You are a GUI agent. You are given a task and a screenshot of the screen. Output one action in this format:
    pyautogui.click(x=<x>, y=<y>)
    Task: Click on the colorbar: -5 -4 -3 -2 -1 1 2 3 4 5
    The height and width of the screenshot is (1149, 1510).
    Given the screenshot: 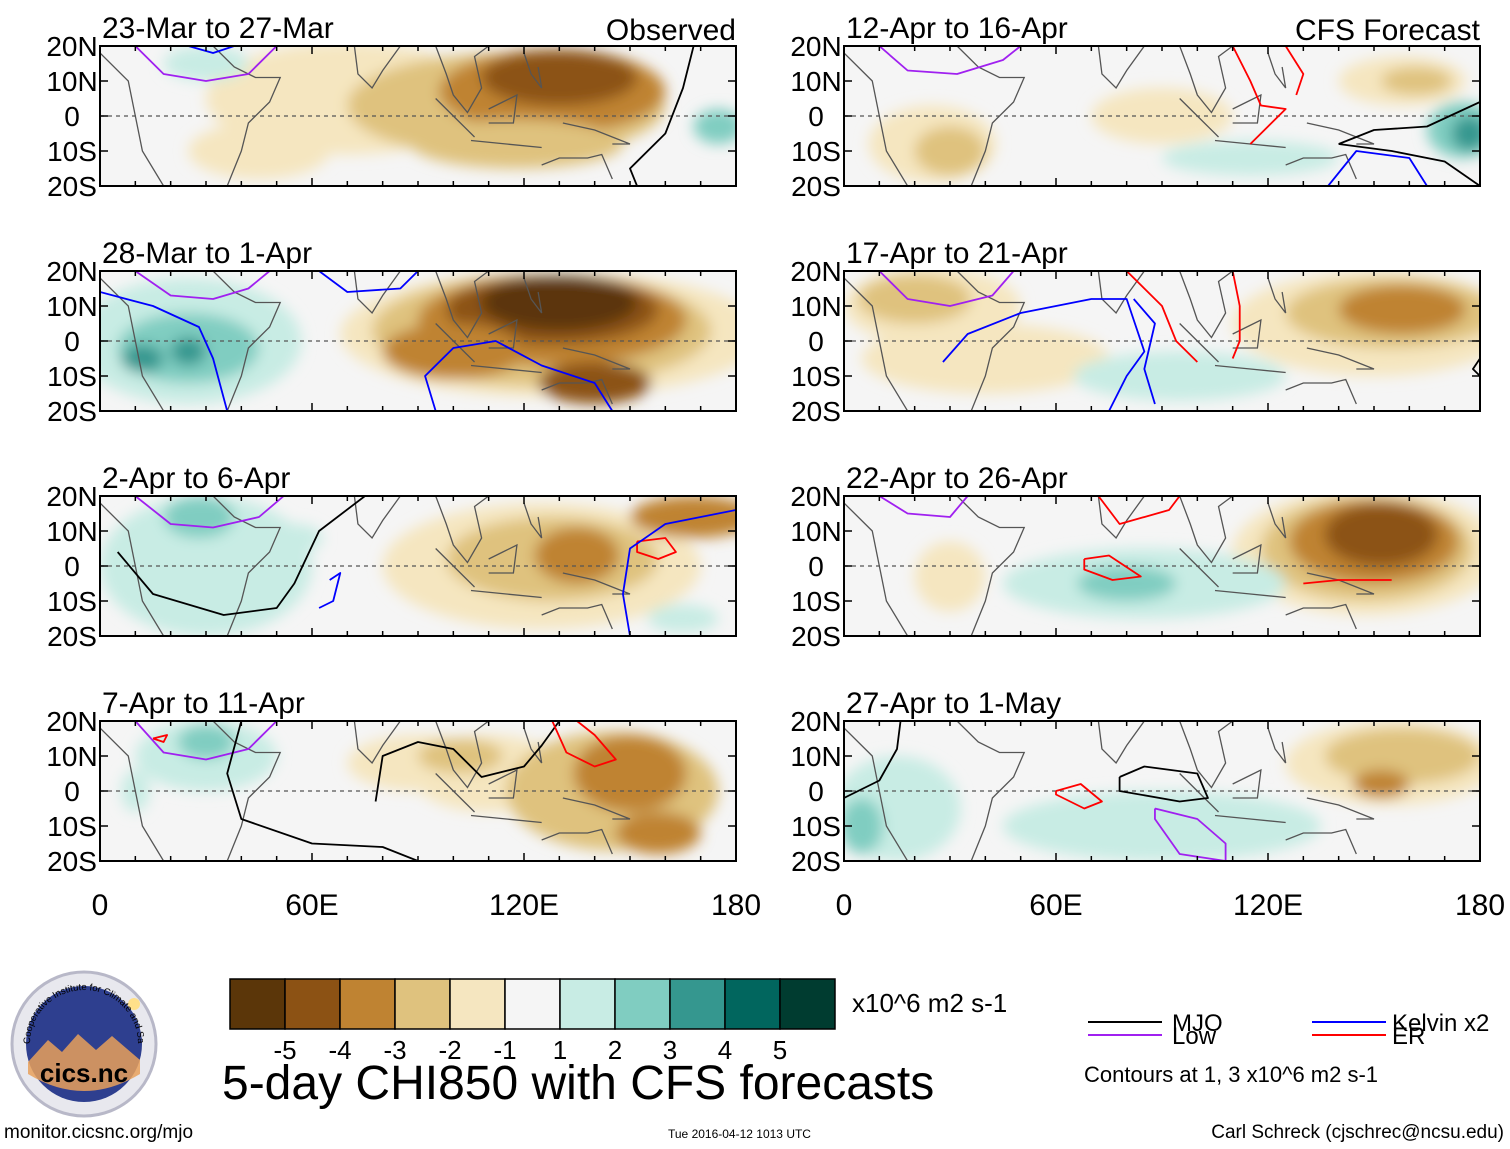 What is the action you would take?
    pyautogui.click(x=532, y=1021)
    